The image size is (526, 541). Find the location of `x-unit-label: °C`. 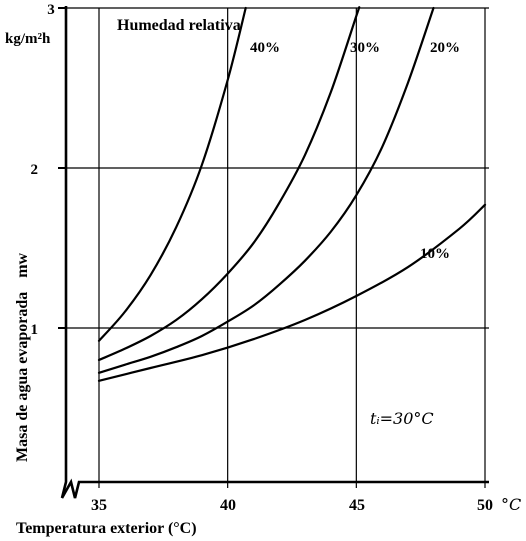

x-unit-label: °C is located at coordinates (511, 504).